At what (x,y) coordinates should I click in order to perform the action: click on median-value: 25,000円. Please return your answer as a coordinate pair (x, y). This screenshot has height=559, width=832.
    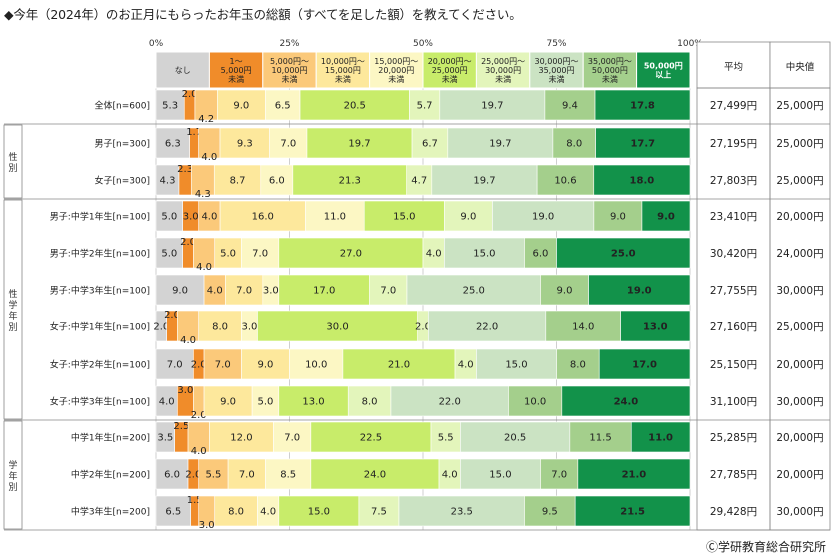
    Looking at the image, I should click on (799, 327).